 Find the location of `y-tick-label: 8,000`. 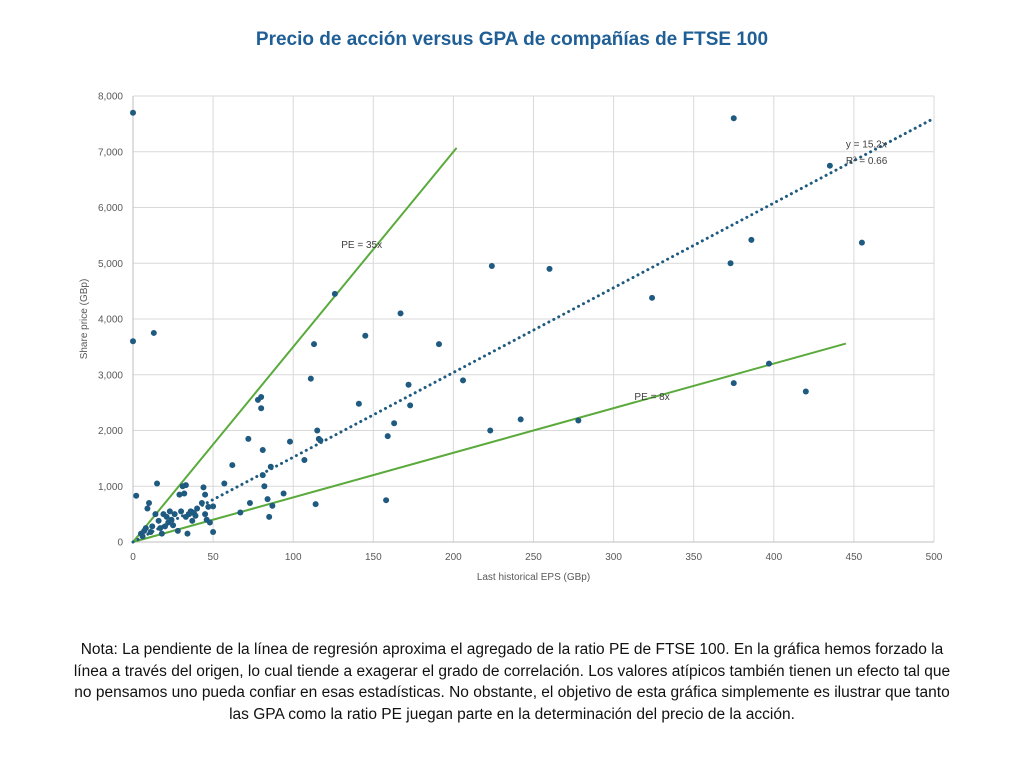

y-tick-label: 8,000 is located at coordinates (110, 97).